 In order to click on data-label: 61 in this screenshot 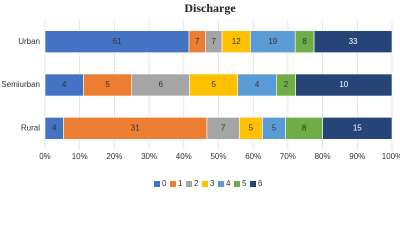, I will do `click(117, 41)`.